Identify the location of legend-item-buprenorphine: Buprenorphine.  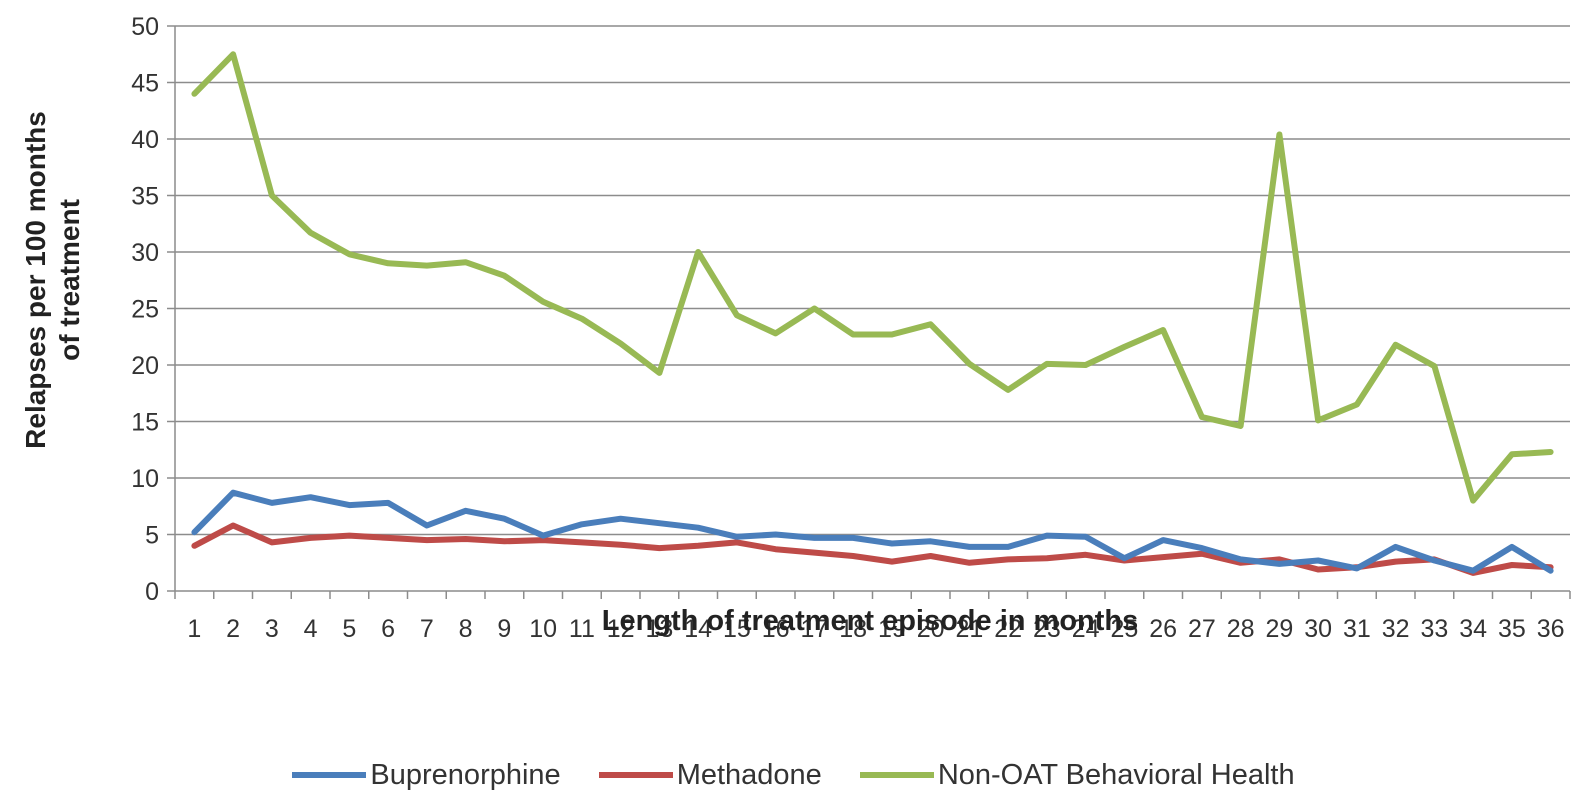
(426, 775).